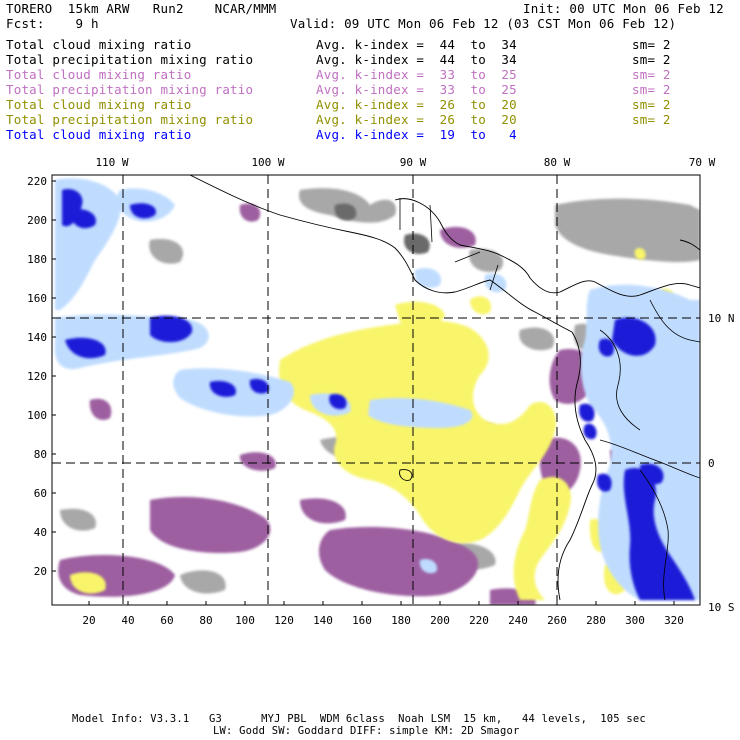 This screenshot has height=740, width=740. I want to click on x-tick-label: 200, so click(440, 620).